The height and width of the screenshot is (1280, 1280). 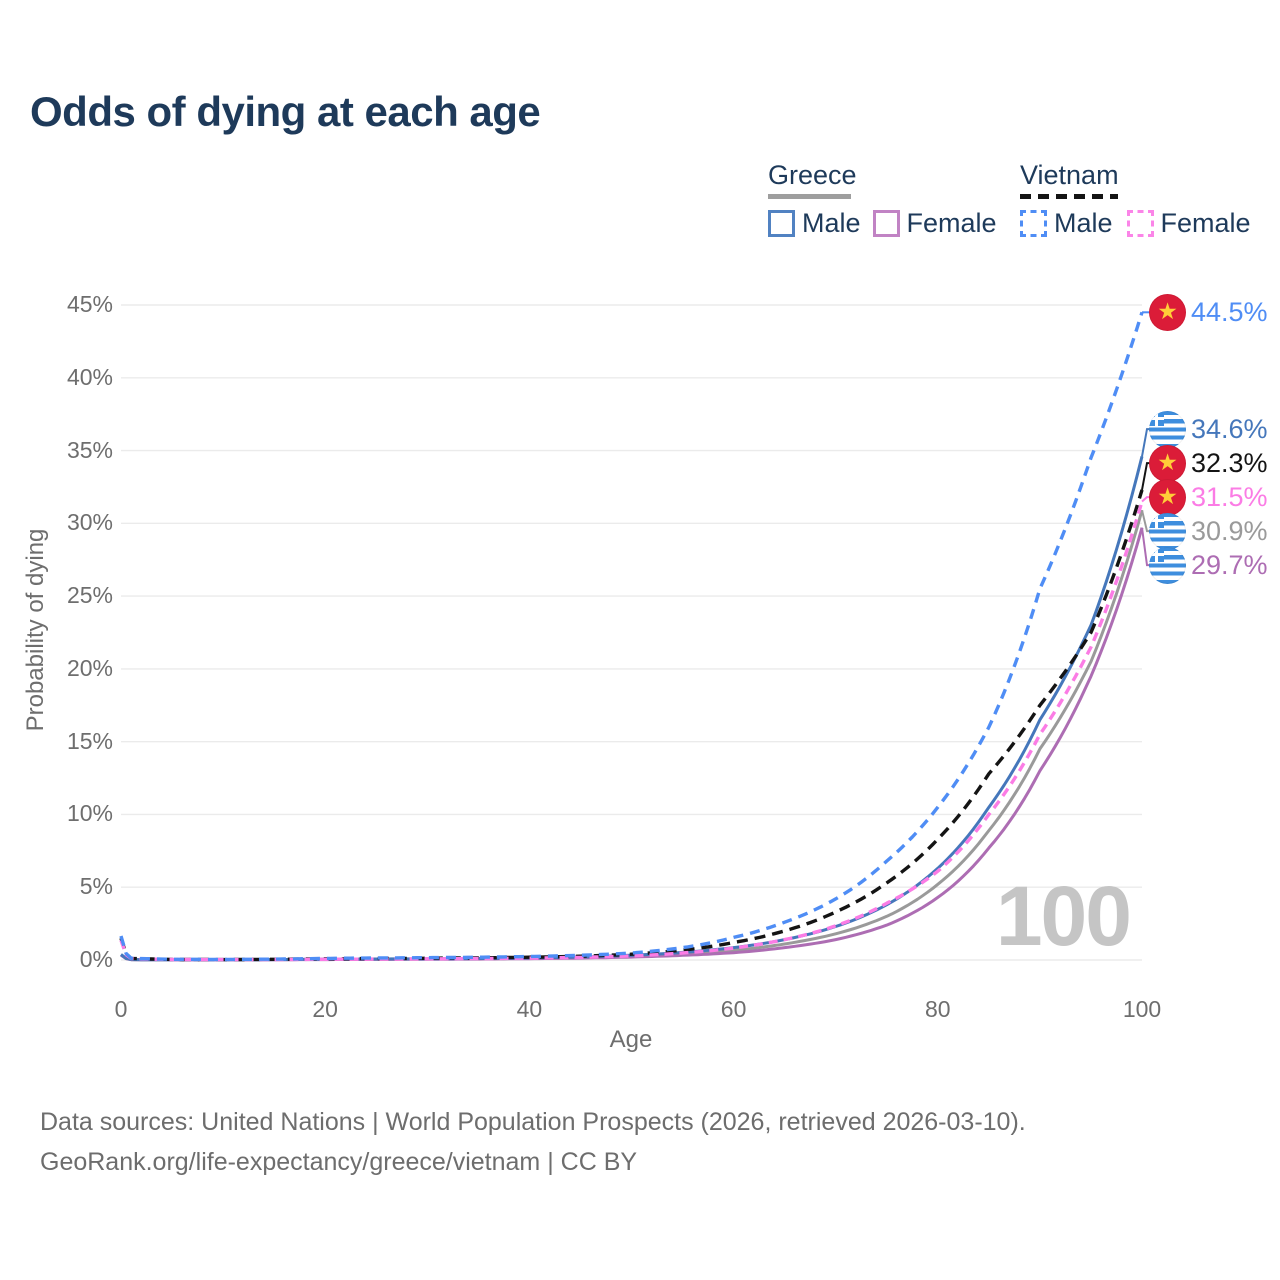 I want to click on legend-item-vietnam-female: Female, so click(x=1188, y=223).